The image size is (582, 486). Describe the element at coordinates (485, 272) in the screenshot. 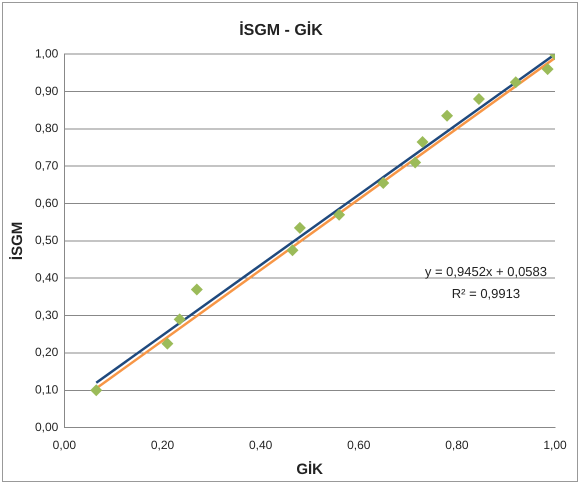

I see `annotation: y = 0,9452x + 0,0583` at that location.